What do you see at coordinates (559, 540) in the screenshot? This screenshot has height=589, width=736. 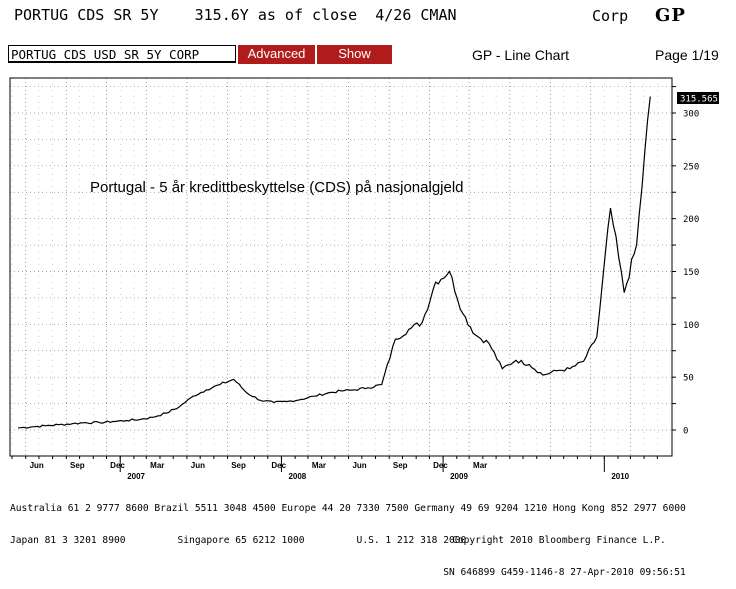 I see `footer-copyright: Copyright 2010 Bloomberg Finance L.P.` at bounding box center [559, 540].